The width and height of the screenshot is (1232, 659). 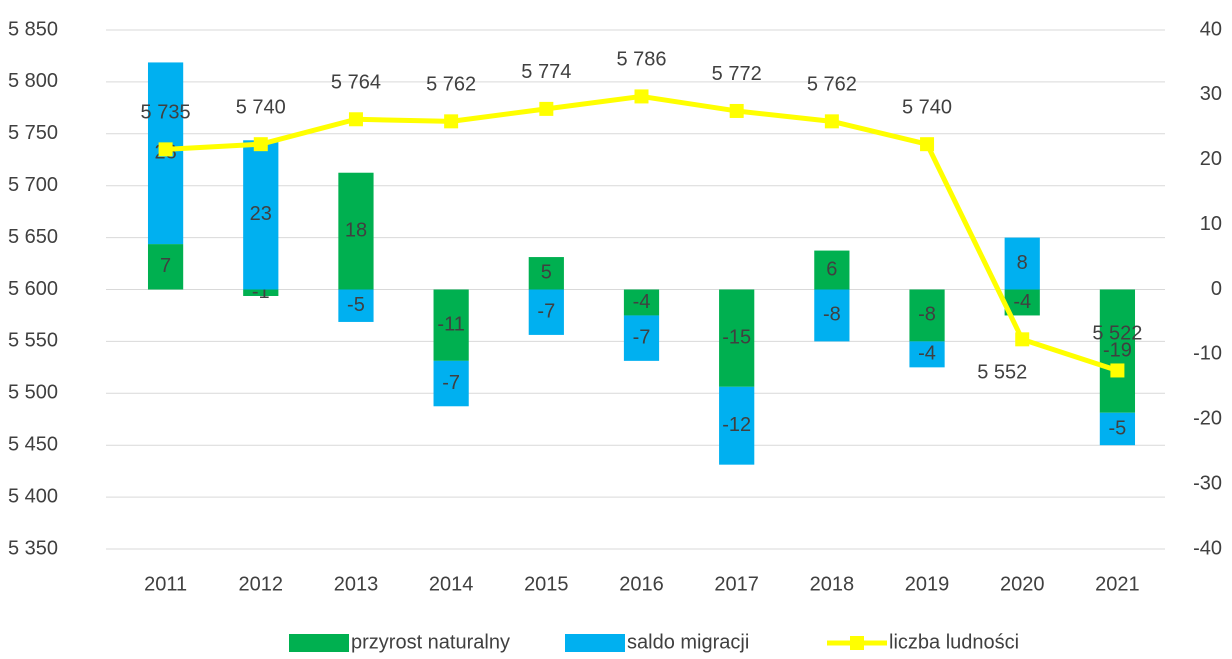 I want to click on y2-tick-label: 10, so click(x=1211, y=224).